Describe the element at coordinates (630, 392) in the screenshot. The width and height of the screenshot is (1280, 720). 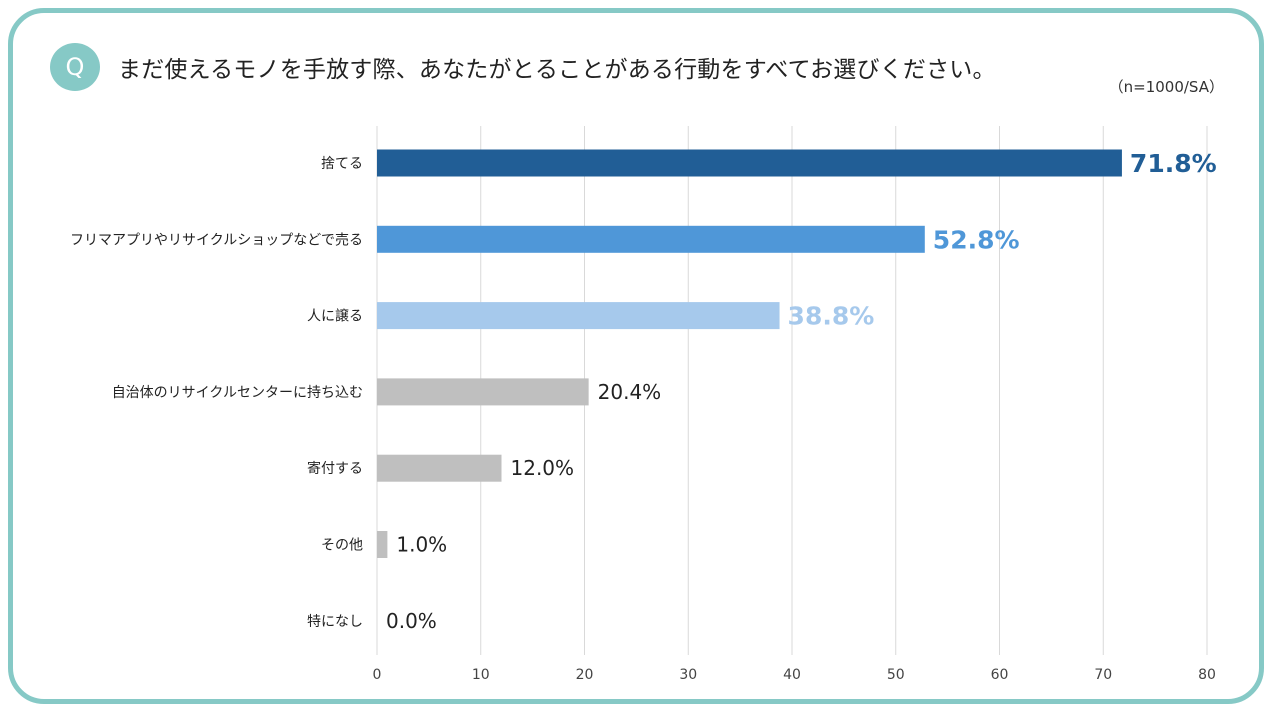
I see `value-label: 20.4%` at that location.